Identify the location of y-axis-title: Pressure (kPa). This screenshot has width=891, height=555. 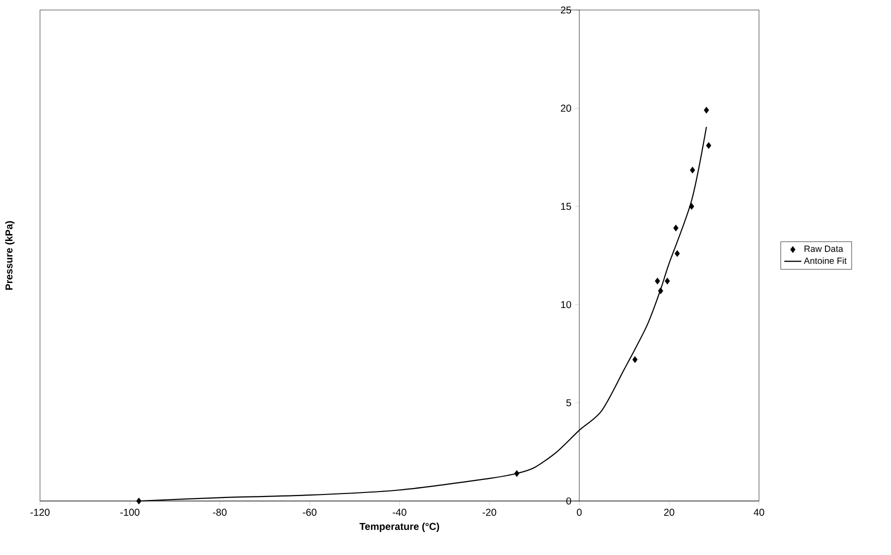
(9, 255).